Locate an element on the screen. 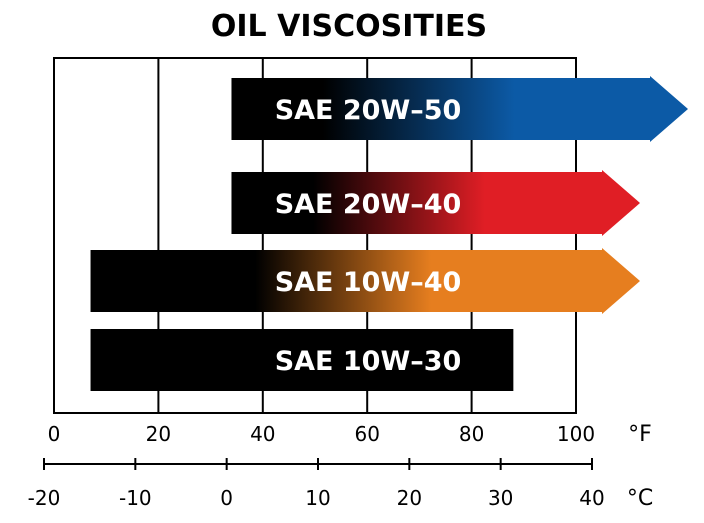 This screenshot has height=523, width=704. celsius-unit-label: °C is located at coordinates (640, 498).